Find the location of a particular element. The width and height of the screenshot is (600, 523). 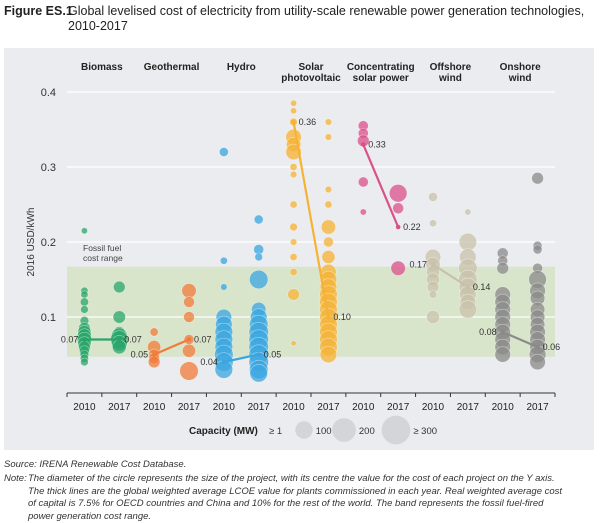

technology-label: Solar is located at coordinates (310, 67).